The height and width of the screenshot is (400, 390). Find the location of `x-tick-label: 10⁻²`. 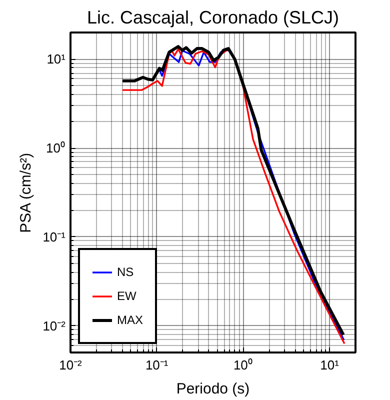

x-tick-label: 10⁻² is located at coordinates (71, 365).